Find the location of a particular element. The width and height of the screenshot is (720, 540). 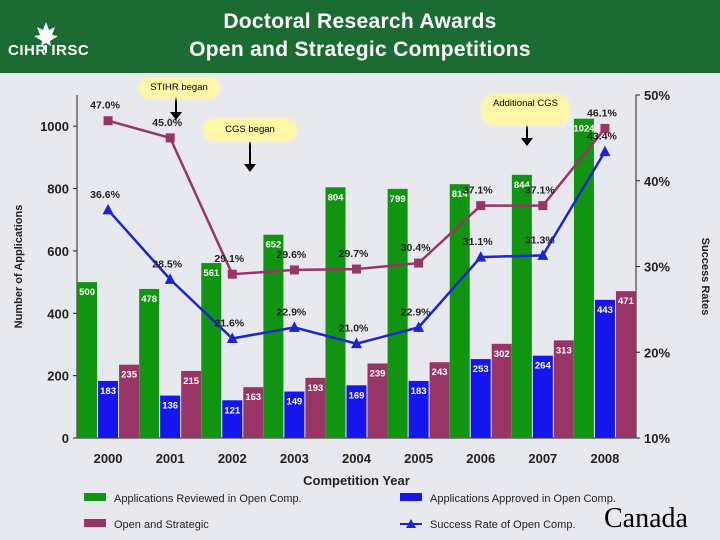

y-tick-label: 600 is located at coordinates (58, 251).